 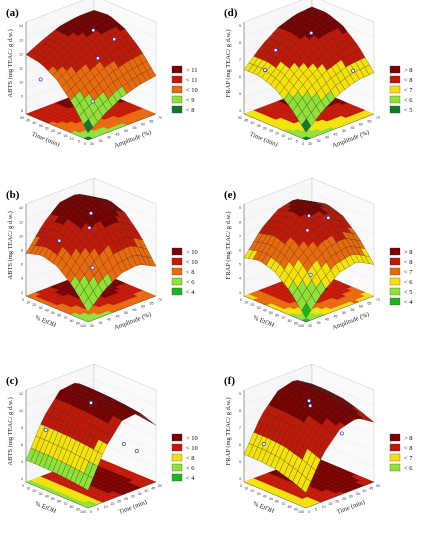 What do you see at coordinates (231, 13) in the screenshot?
I see `panel-label: (d)` at bounding box center [231, 13].